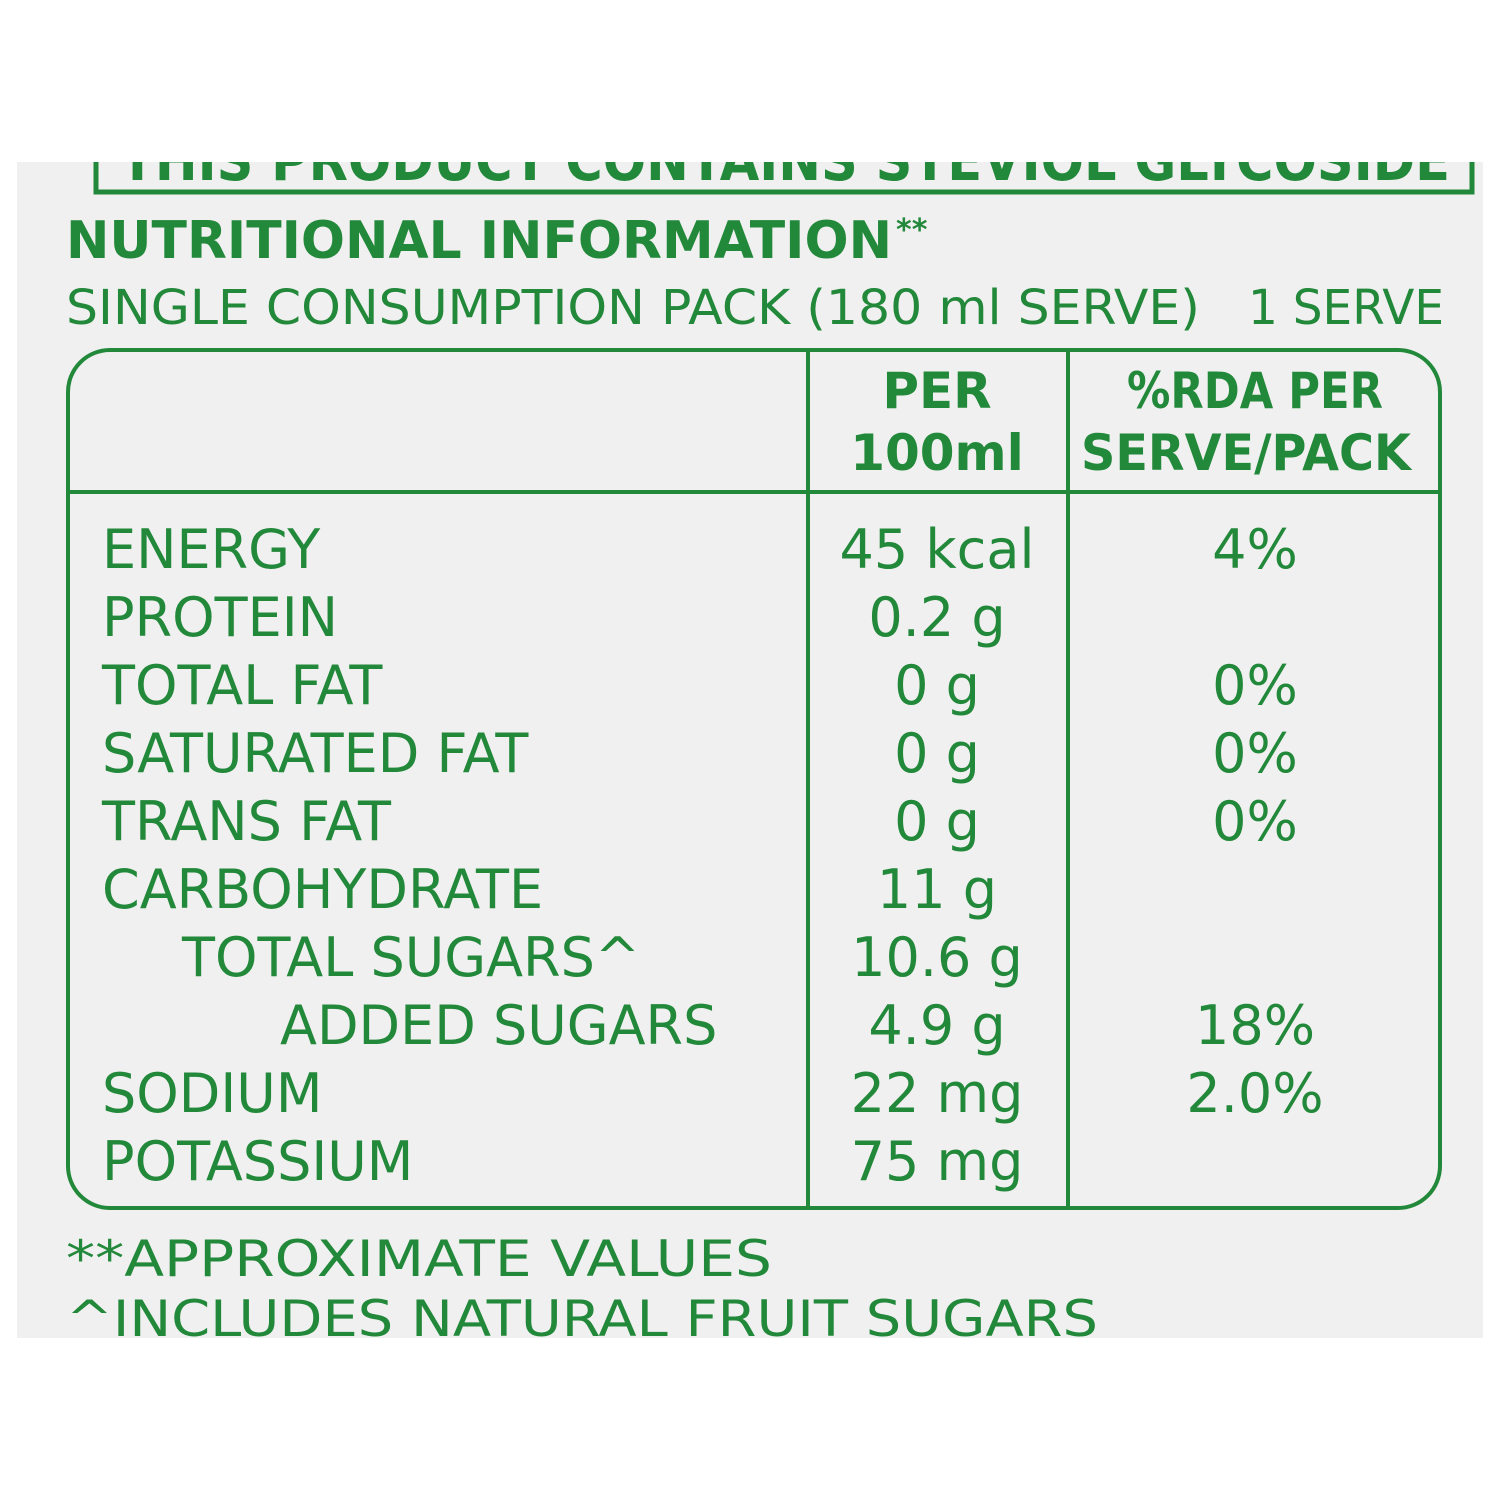  Describe the element at coordinates (315, 753) in the screenshot. I see `nutrient: SATURATED FAT` at that location.